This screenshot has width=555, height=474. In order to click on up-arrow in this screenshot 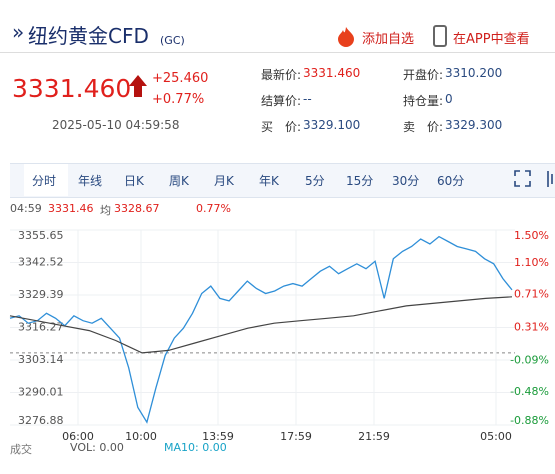, I will do `click(138, 86)`.